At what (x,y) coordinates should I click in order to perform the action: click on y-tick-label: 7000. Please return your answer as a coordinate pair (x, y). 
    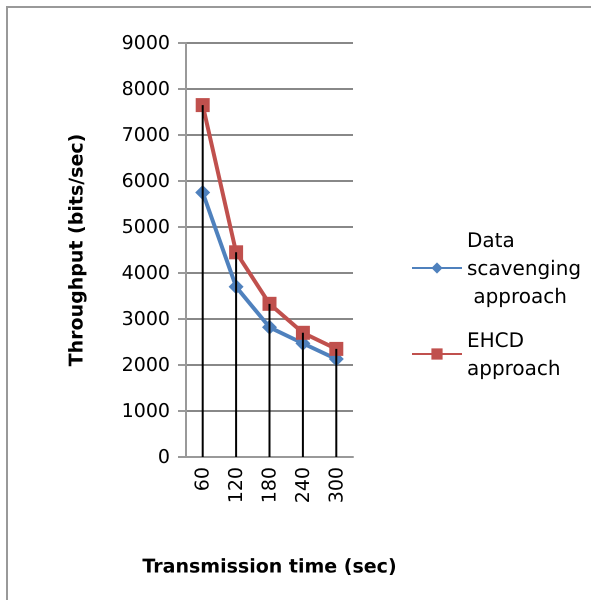
    Looking at the image, I should click on (146, 135).